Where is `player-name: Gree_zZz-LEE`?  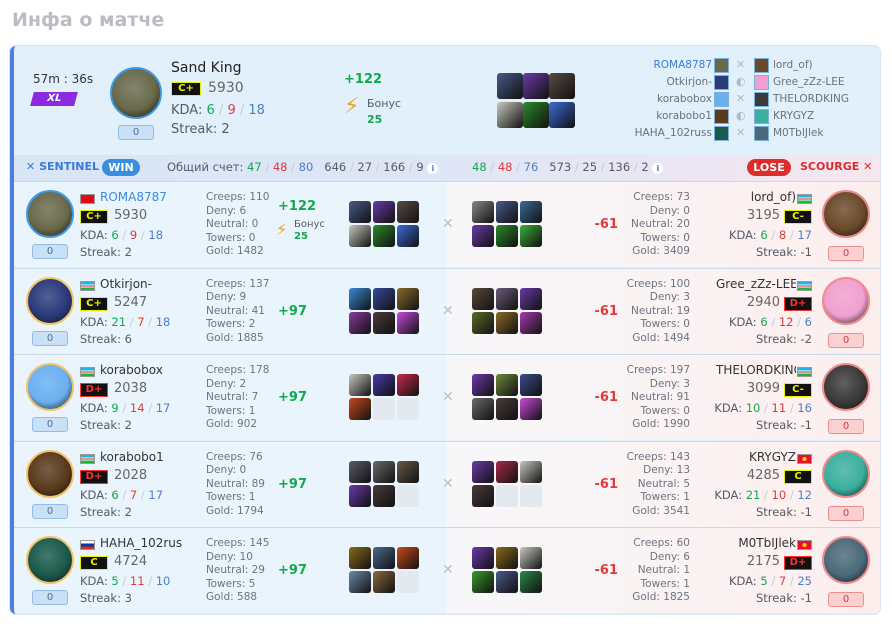 player-name: Gree_zZz-LEE is located at coordinates (756, 283).